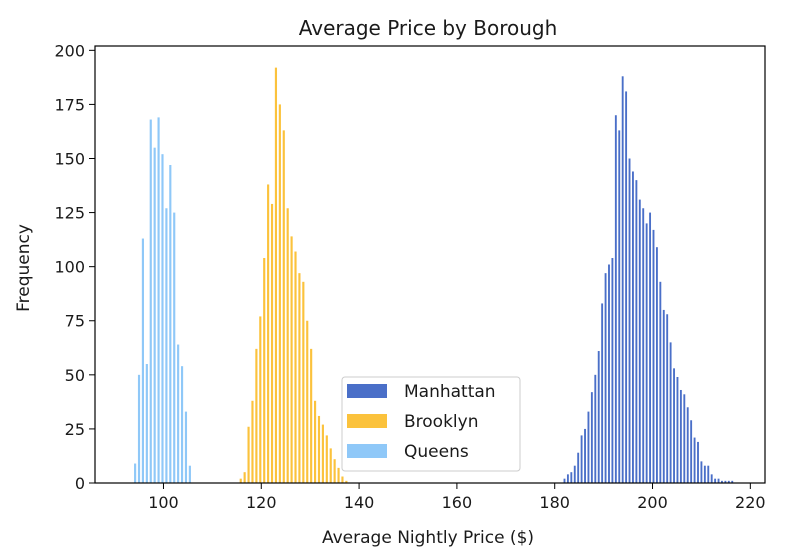 The image size is (786, 558). What do you see at coordinates (436, 452) in the screenshot?
I see `legend-label-queens: Queens` at bounding box center [436, 452].